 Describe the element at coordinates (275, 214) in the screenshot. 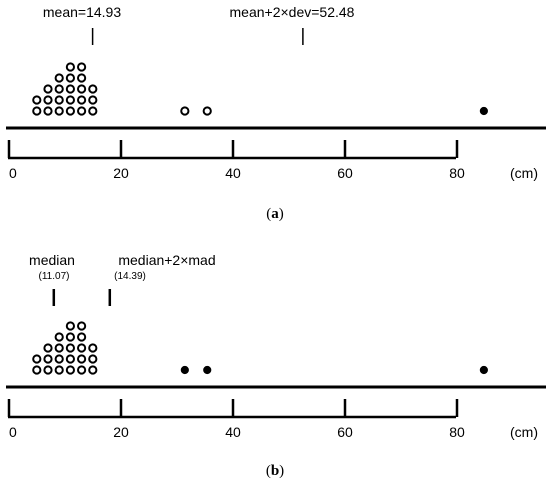

I see `panel-caption: (a)` at that location.